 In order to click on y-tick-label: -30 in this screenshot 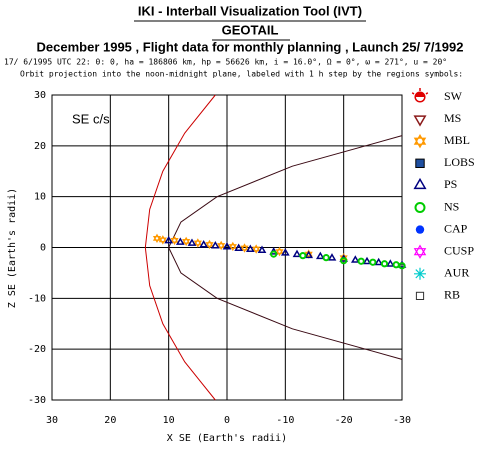, I will do `click(37, 400)`.